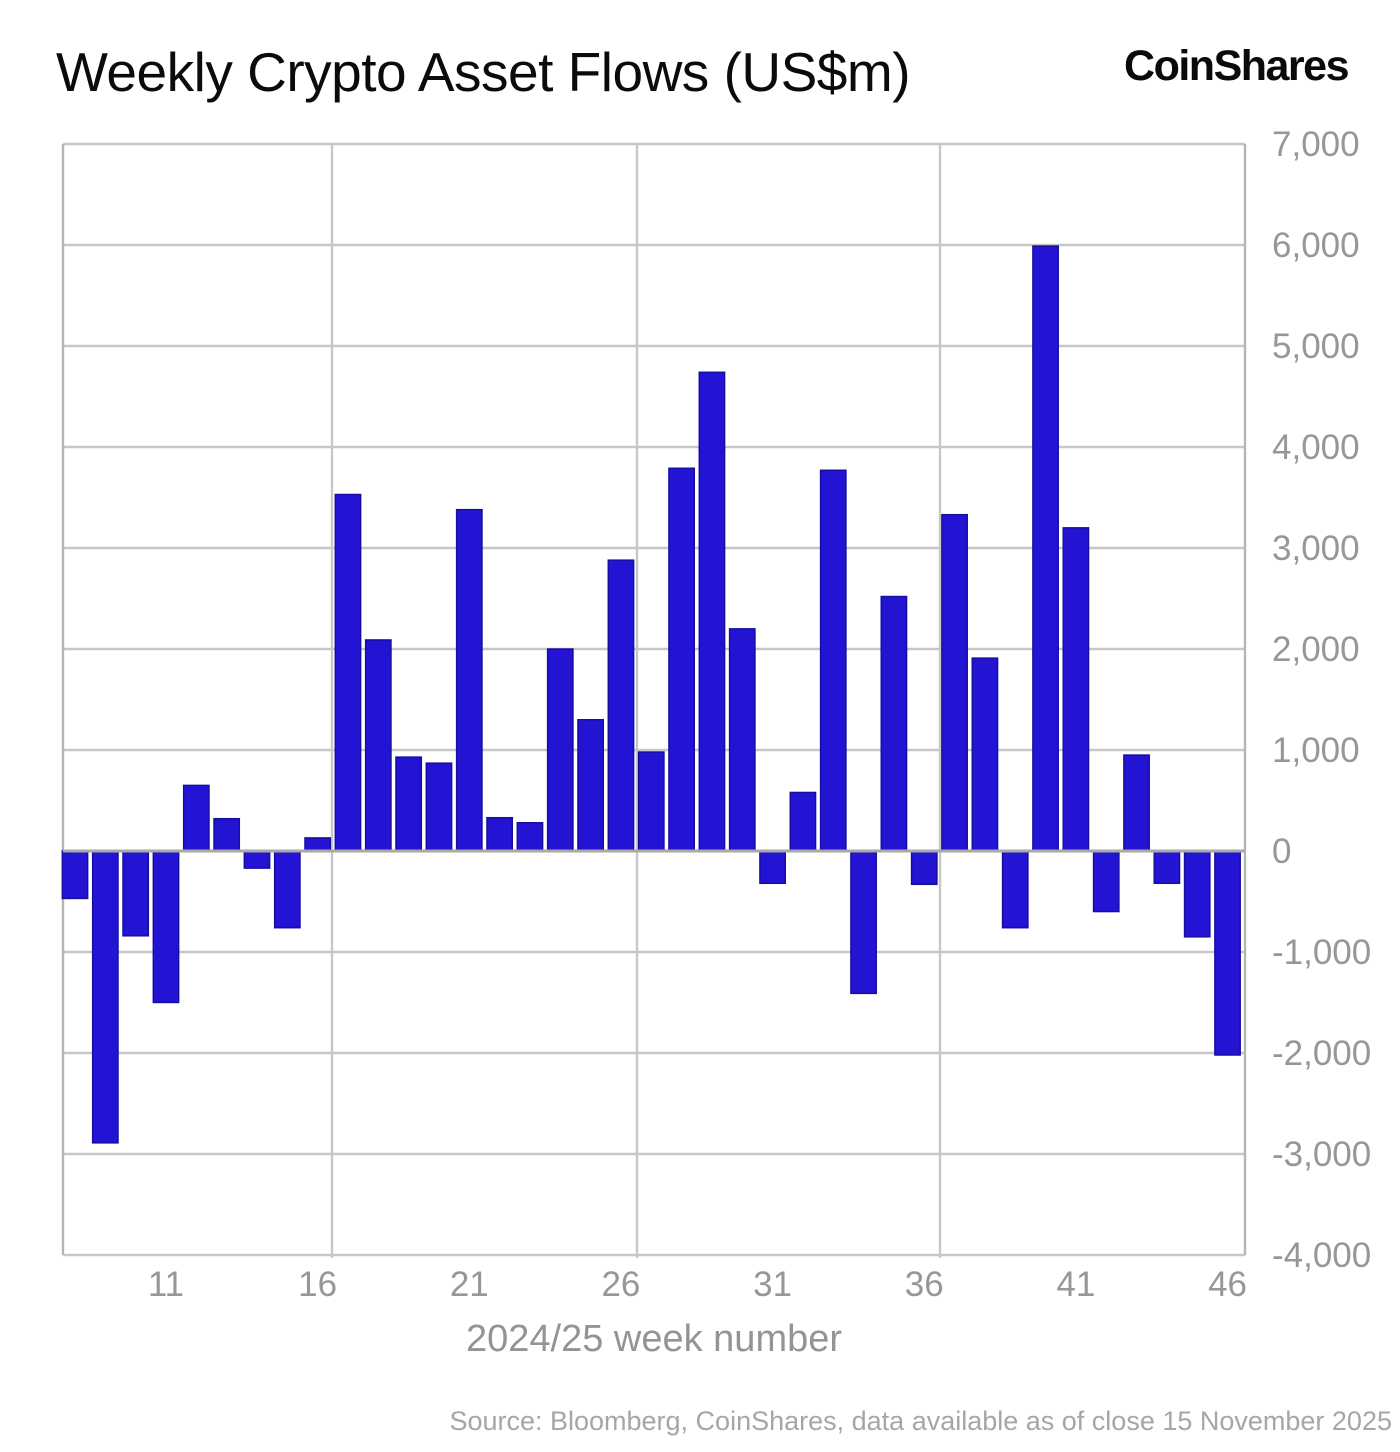 This screenshot has width=1400, height=1452. I want to click on x-tick-label: 46, so click(1227, 1284).